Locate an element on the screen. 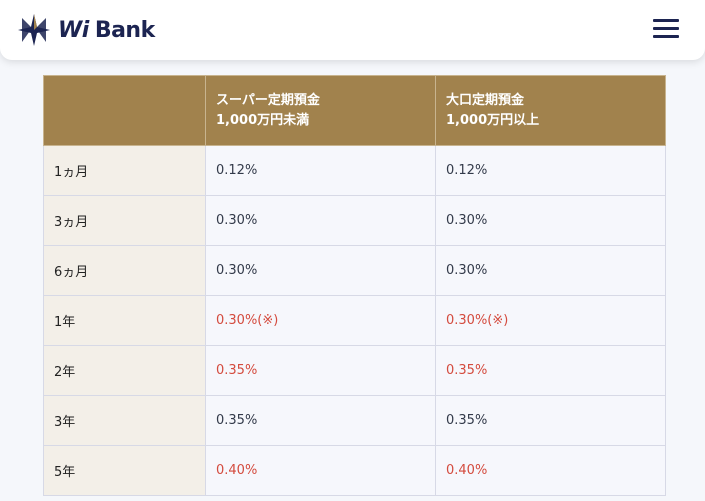  large-deposit-rate-cell: 0.12% is located at coordinates (550, 170).